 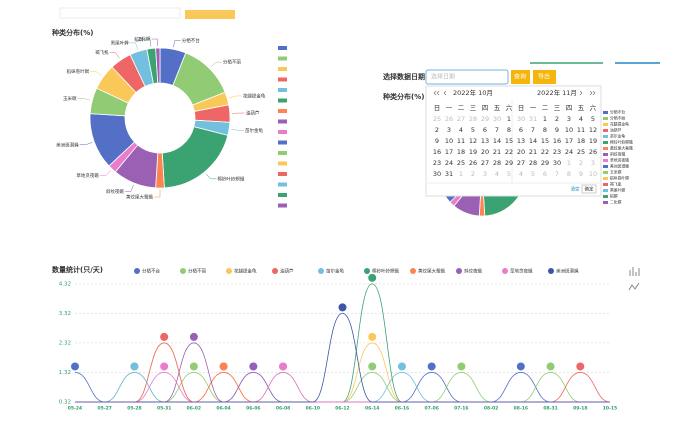 I want to click on legend-label: 分栖不台, so click(x=617, y=112).